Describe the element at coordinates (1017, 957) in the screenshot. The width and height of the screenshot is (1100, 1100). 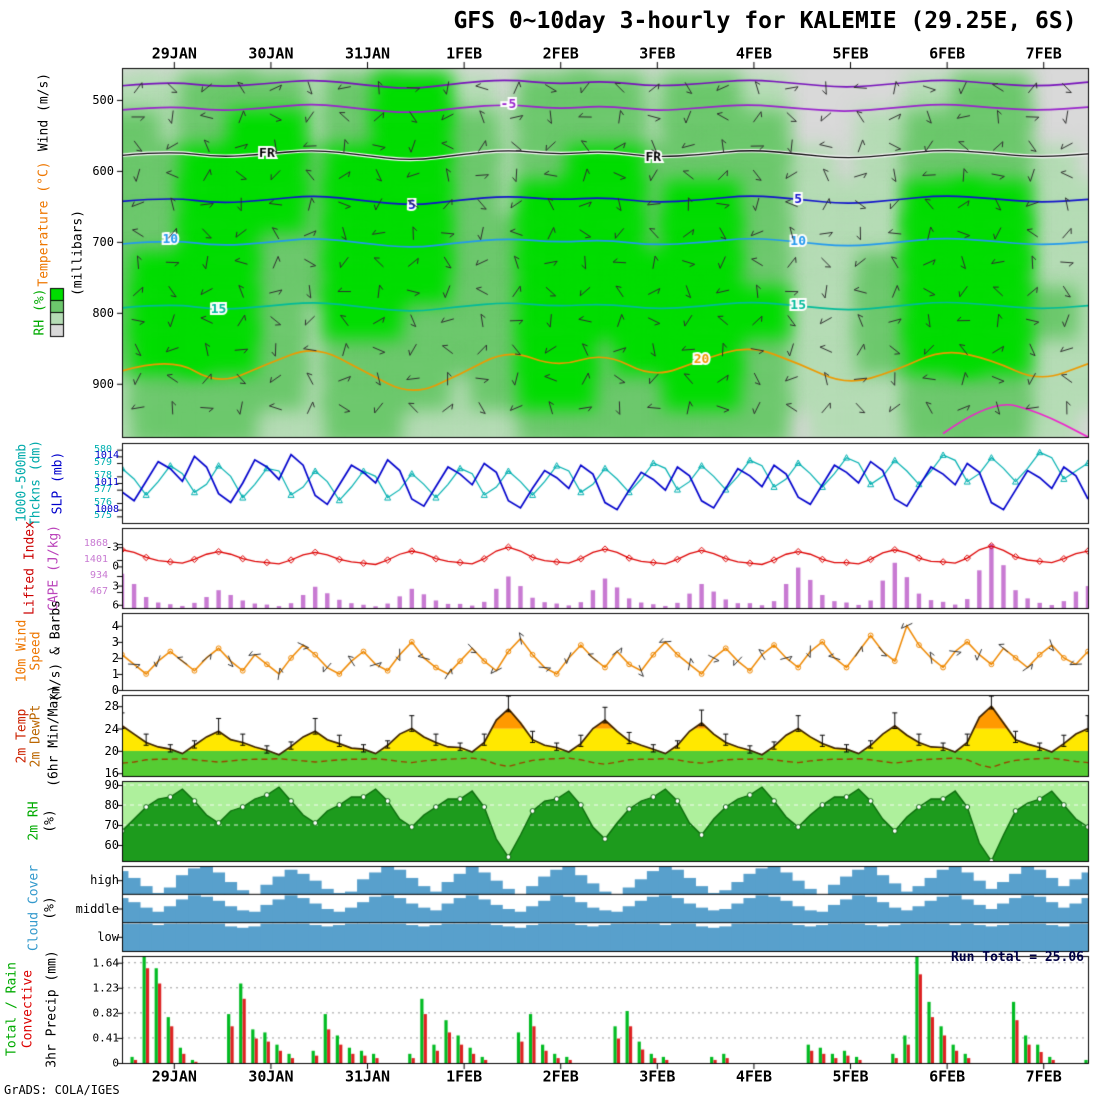
I see `run-total-label: Run Total = 25.06` at that location.